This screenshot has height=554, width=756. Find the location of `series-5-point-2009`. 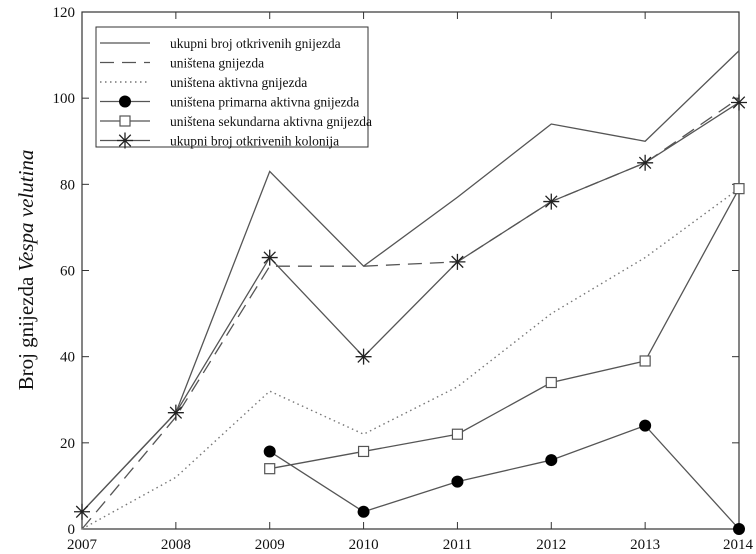

series-5-point-2009 is located at coordinates (270, 469).